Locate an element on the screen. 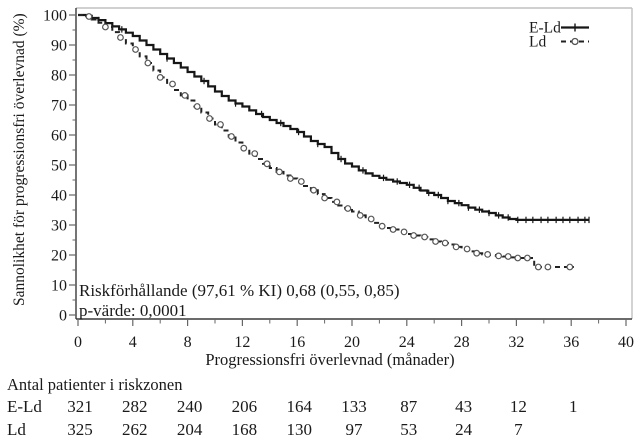 This screenshot has height=445, width=644. risk-value: 321 is located at coordinates (80, 406).